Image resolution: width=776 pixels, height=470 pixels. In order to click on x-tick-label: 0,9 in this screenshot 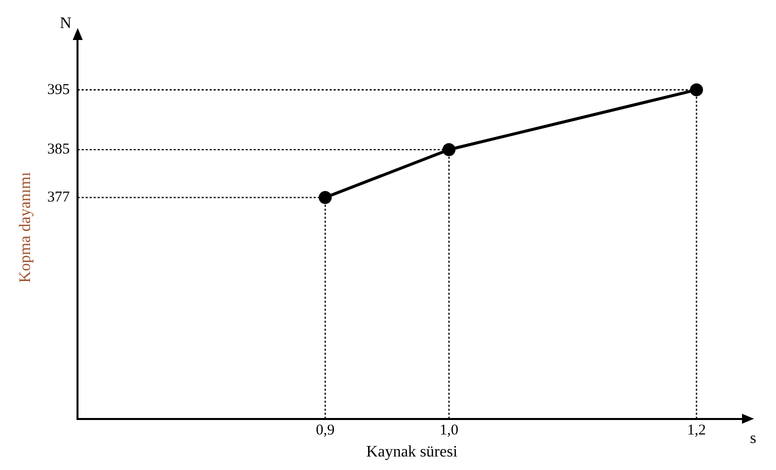, I will do `click(325, 430)`.